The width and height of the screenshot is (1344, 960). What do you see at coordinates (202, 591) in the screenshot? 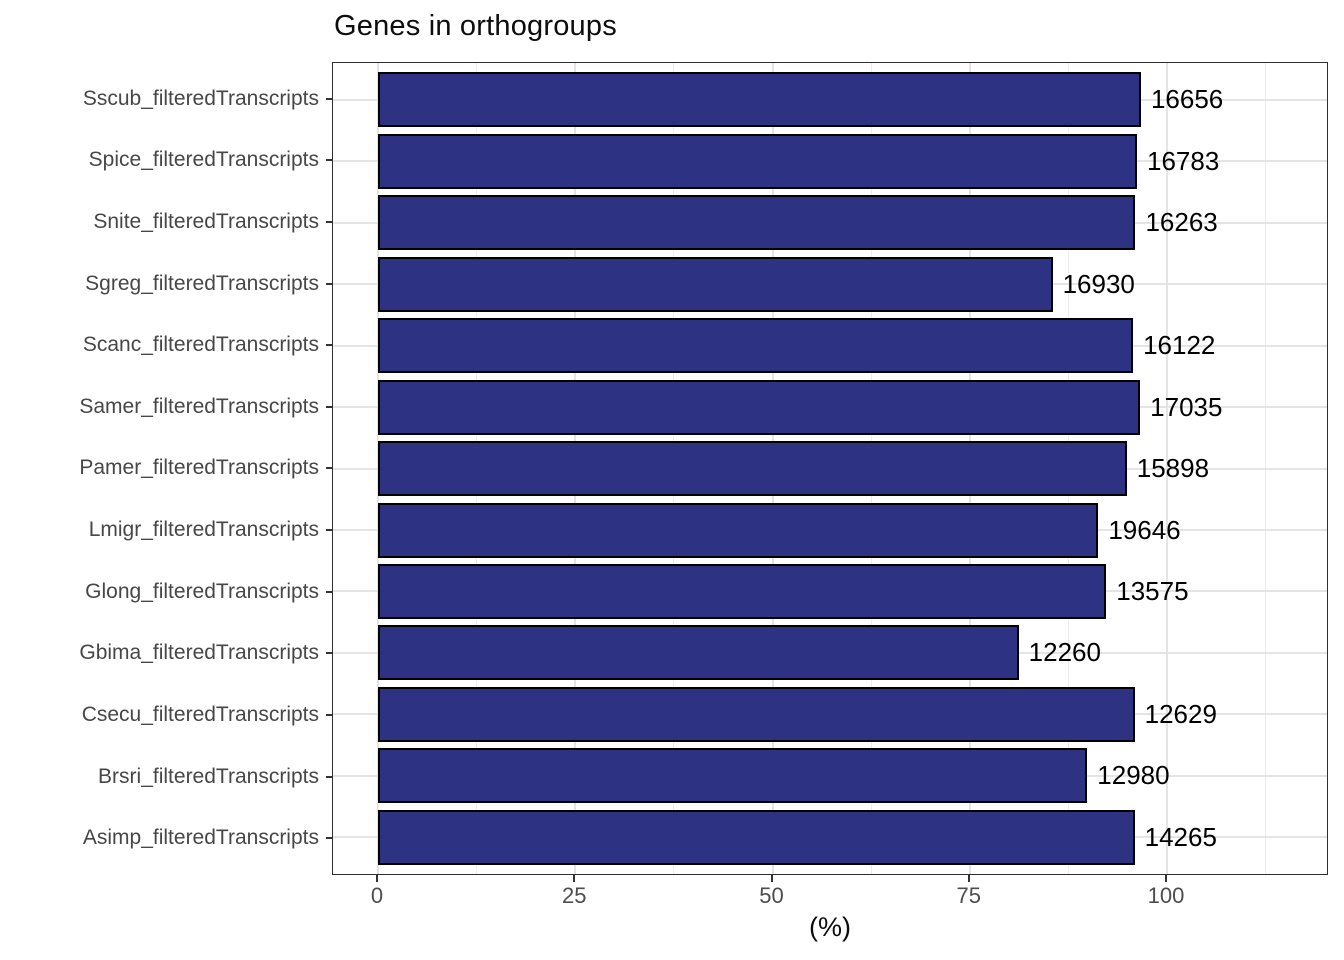
I see `y-axis-label: Glong_filteredTranscripts` at bounding box center [202, 591].